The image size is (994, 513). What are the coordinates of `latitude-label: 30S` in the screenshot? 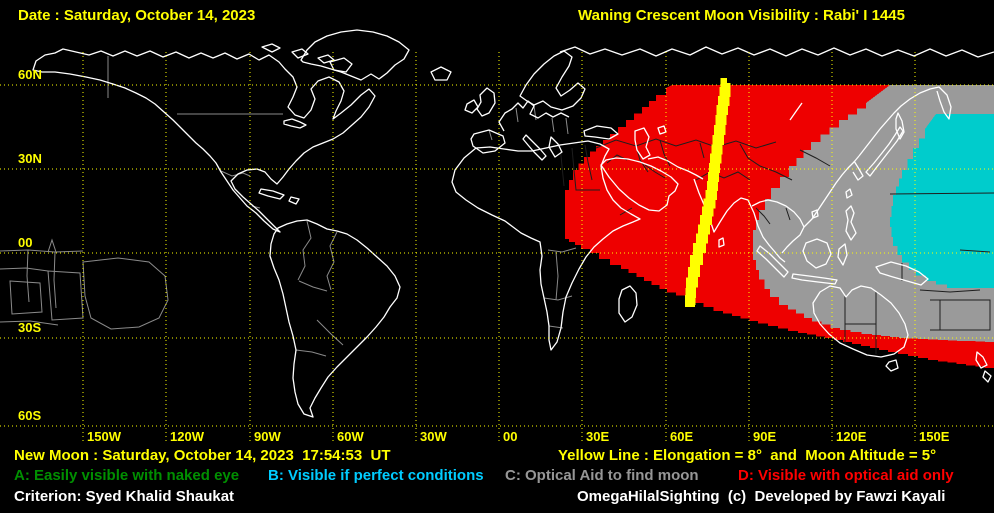 It's located at (29, 327).